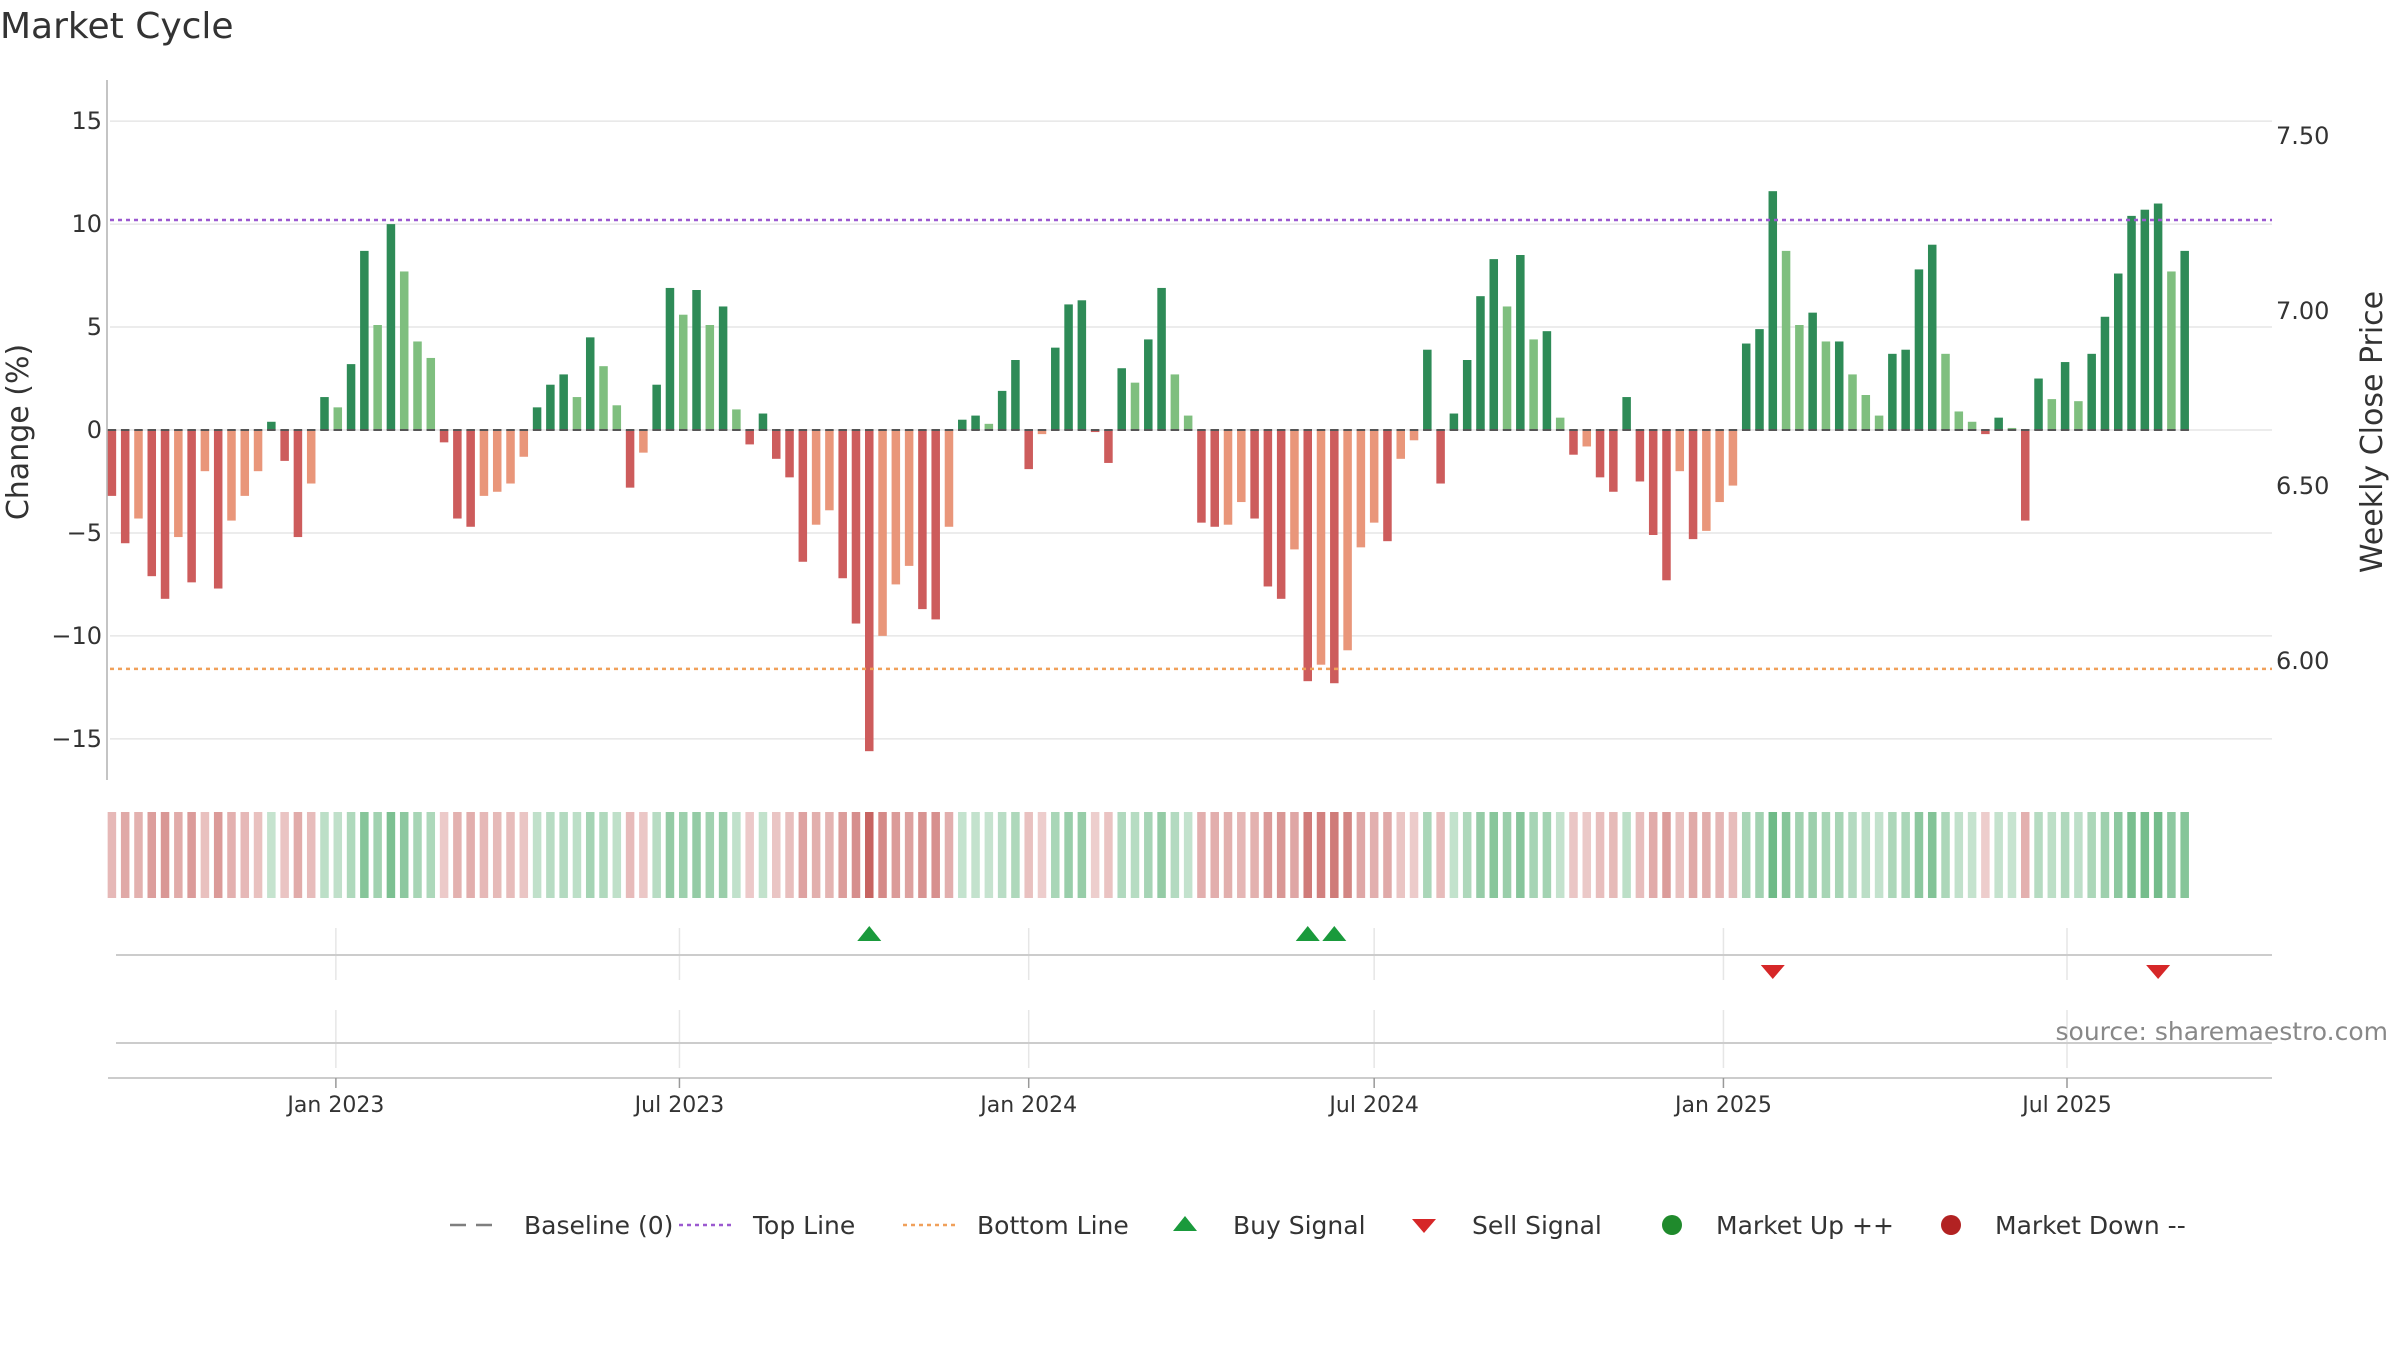 The width and height of the screenshot is (2400, 1350). What do you see at coordinates (1269, 1225) in the screenshot?
I see `legend-item: Buy Signal` at bounding box center [1269, 1225].